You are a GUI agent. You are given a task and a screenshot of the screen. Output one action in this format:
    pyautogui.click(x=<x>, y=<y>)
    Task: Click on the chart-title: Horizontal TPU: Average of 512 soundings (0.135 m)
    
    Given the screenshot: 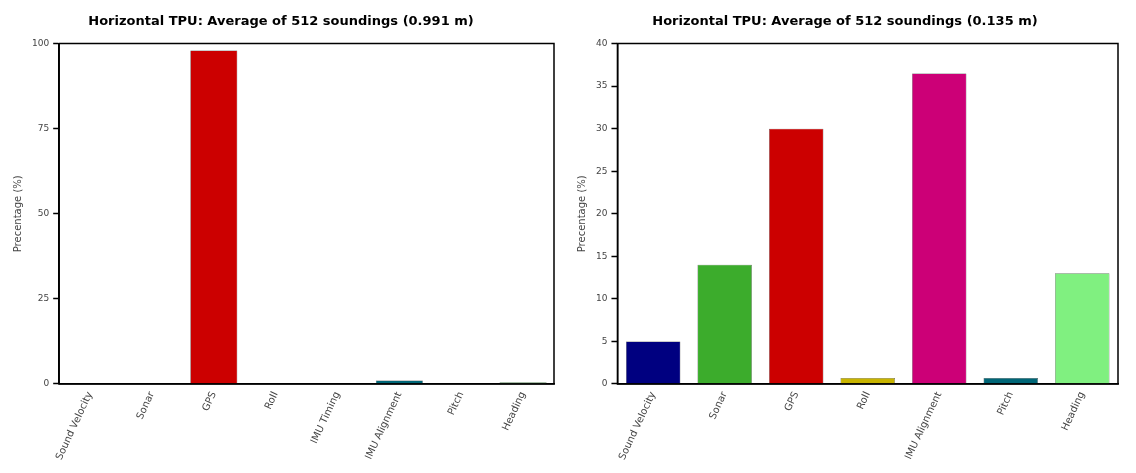 What is the action you would take?
    pyautogui.click(x=845, y=21)
    